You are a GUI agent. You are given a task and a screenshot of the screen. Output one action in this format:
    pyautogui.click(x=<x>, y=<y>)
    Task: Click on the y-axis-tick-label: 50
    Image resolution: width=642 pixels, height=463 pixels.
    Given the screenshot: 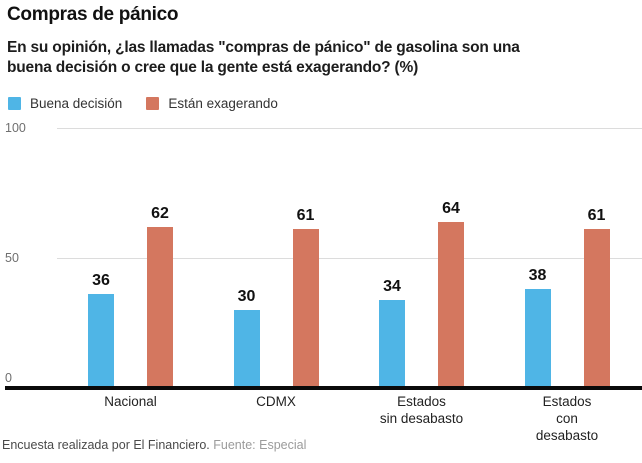 What is the action you would take?
    pyautogui.click(x=12, y=258)
    